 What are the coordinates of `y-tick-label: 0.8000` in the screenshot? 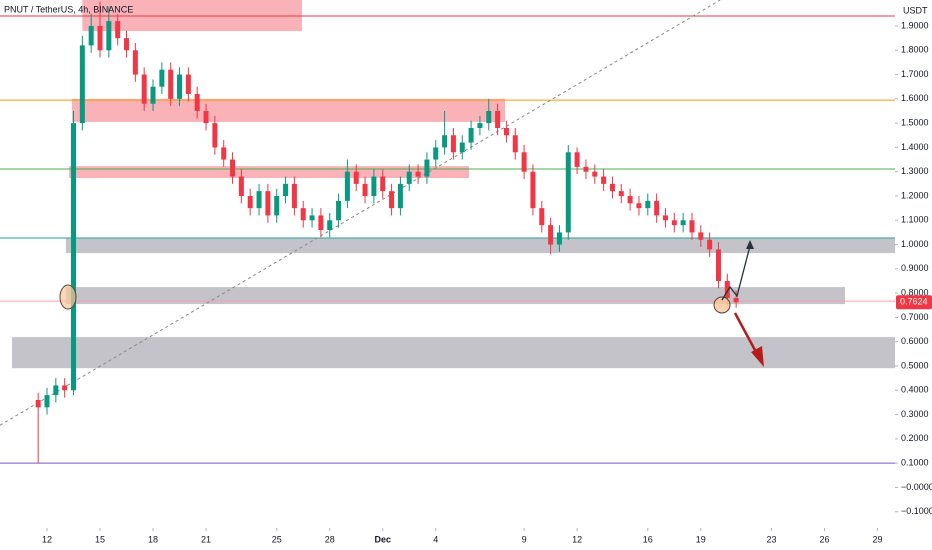 It's located at (915, 293).